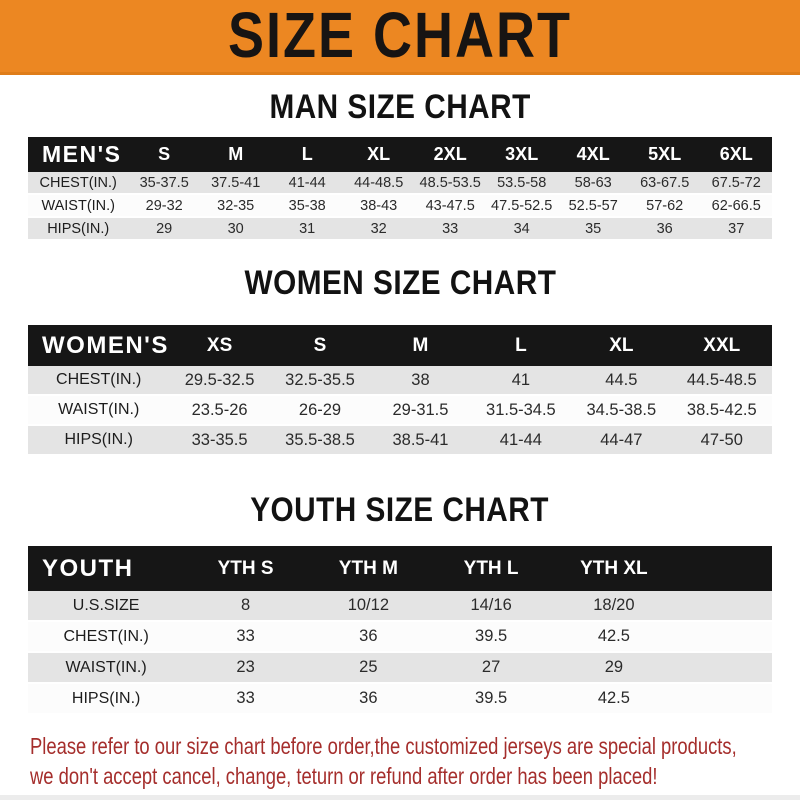 The width and height of the screenshot is (800, 800). What do you see at coordinates (368, 668) in the screenshot?
I see `data-cell: 25` at bounding box center [368, 668].